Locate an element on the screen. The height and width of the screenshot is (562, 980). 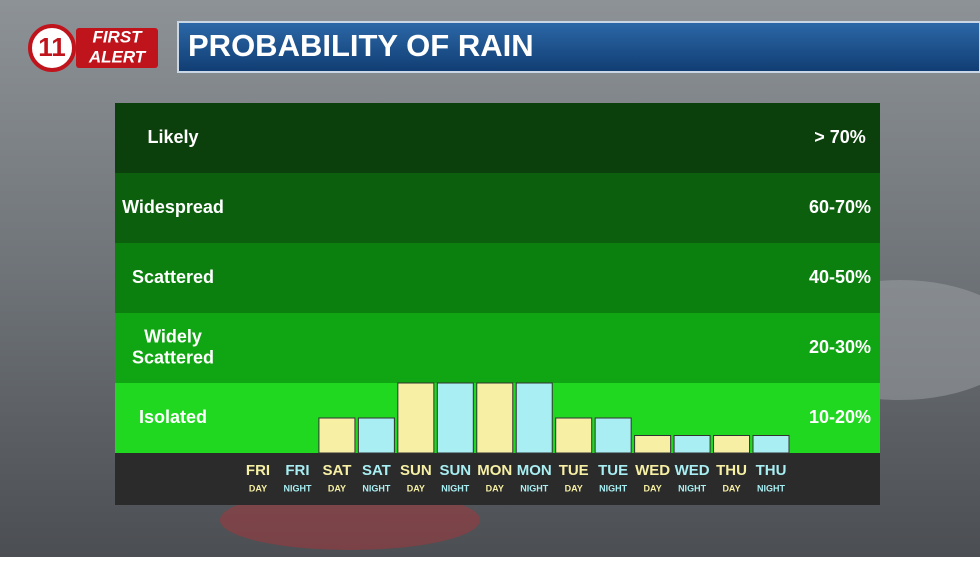
category-strip is located at coordinates (497, 479).